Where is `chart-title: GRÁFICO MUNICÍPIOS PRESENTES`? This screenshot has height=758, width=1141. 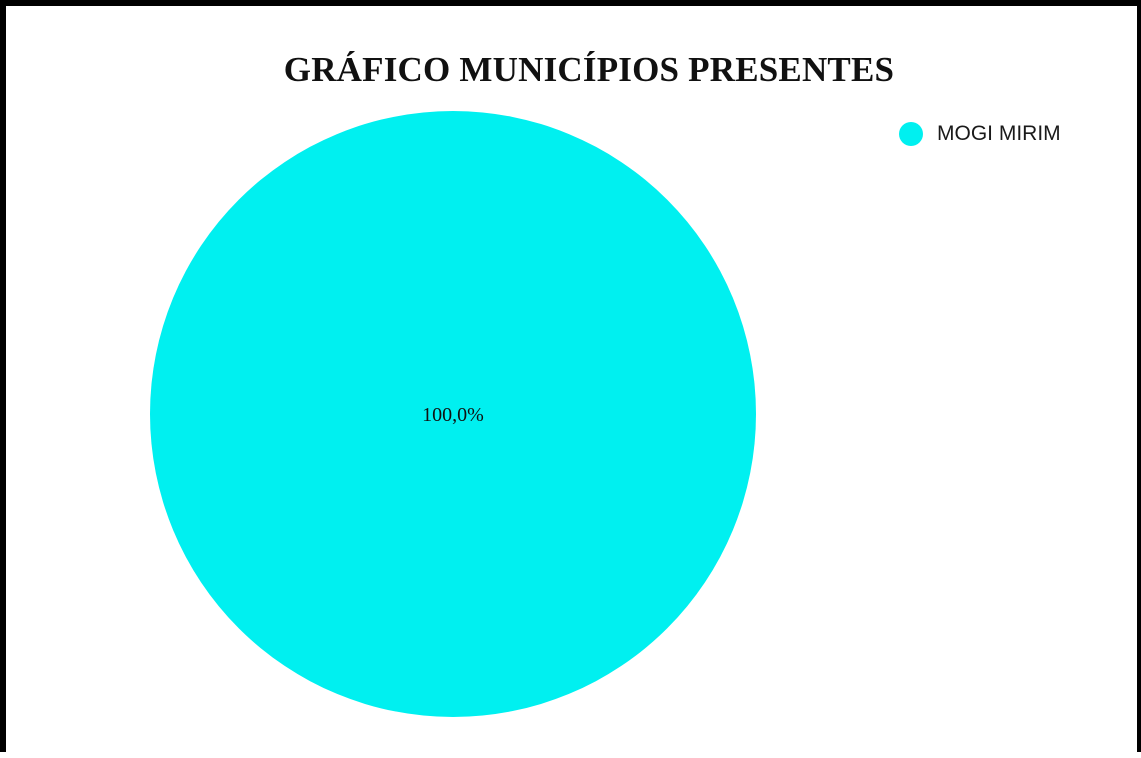 chart-title: GRÁFICO MUNICÍPIOS PRESENTES is located at coordinates (589, 69).